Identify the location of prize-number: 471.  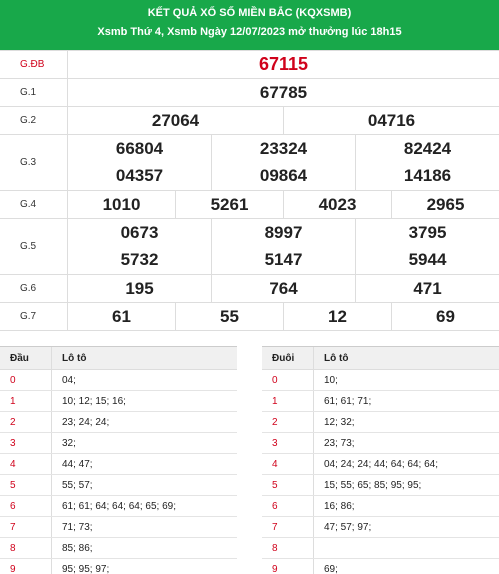
(427, 288).